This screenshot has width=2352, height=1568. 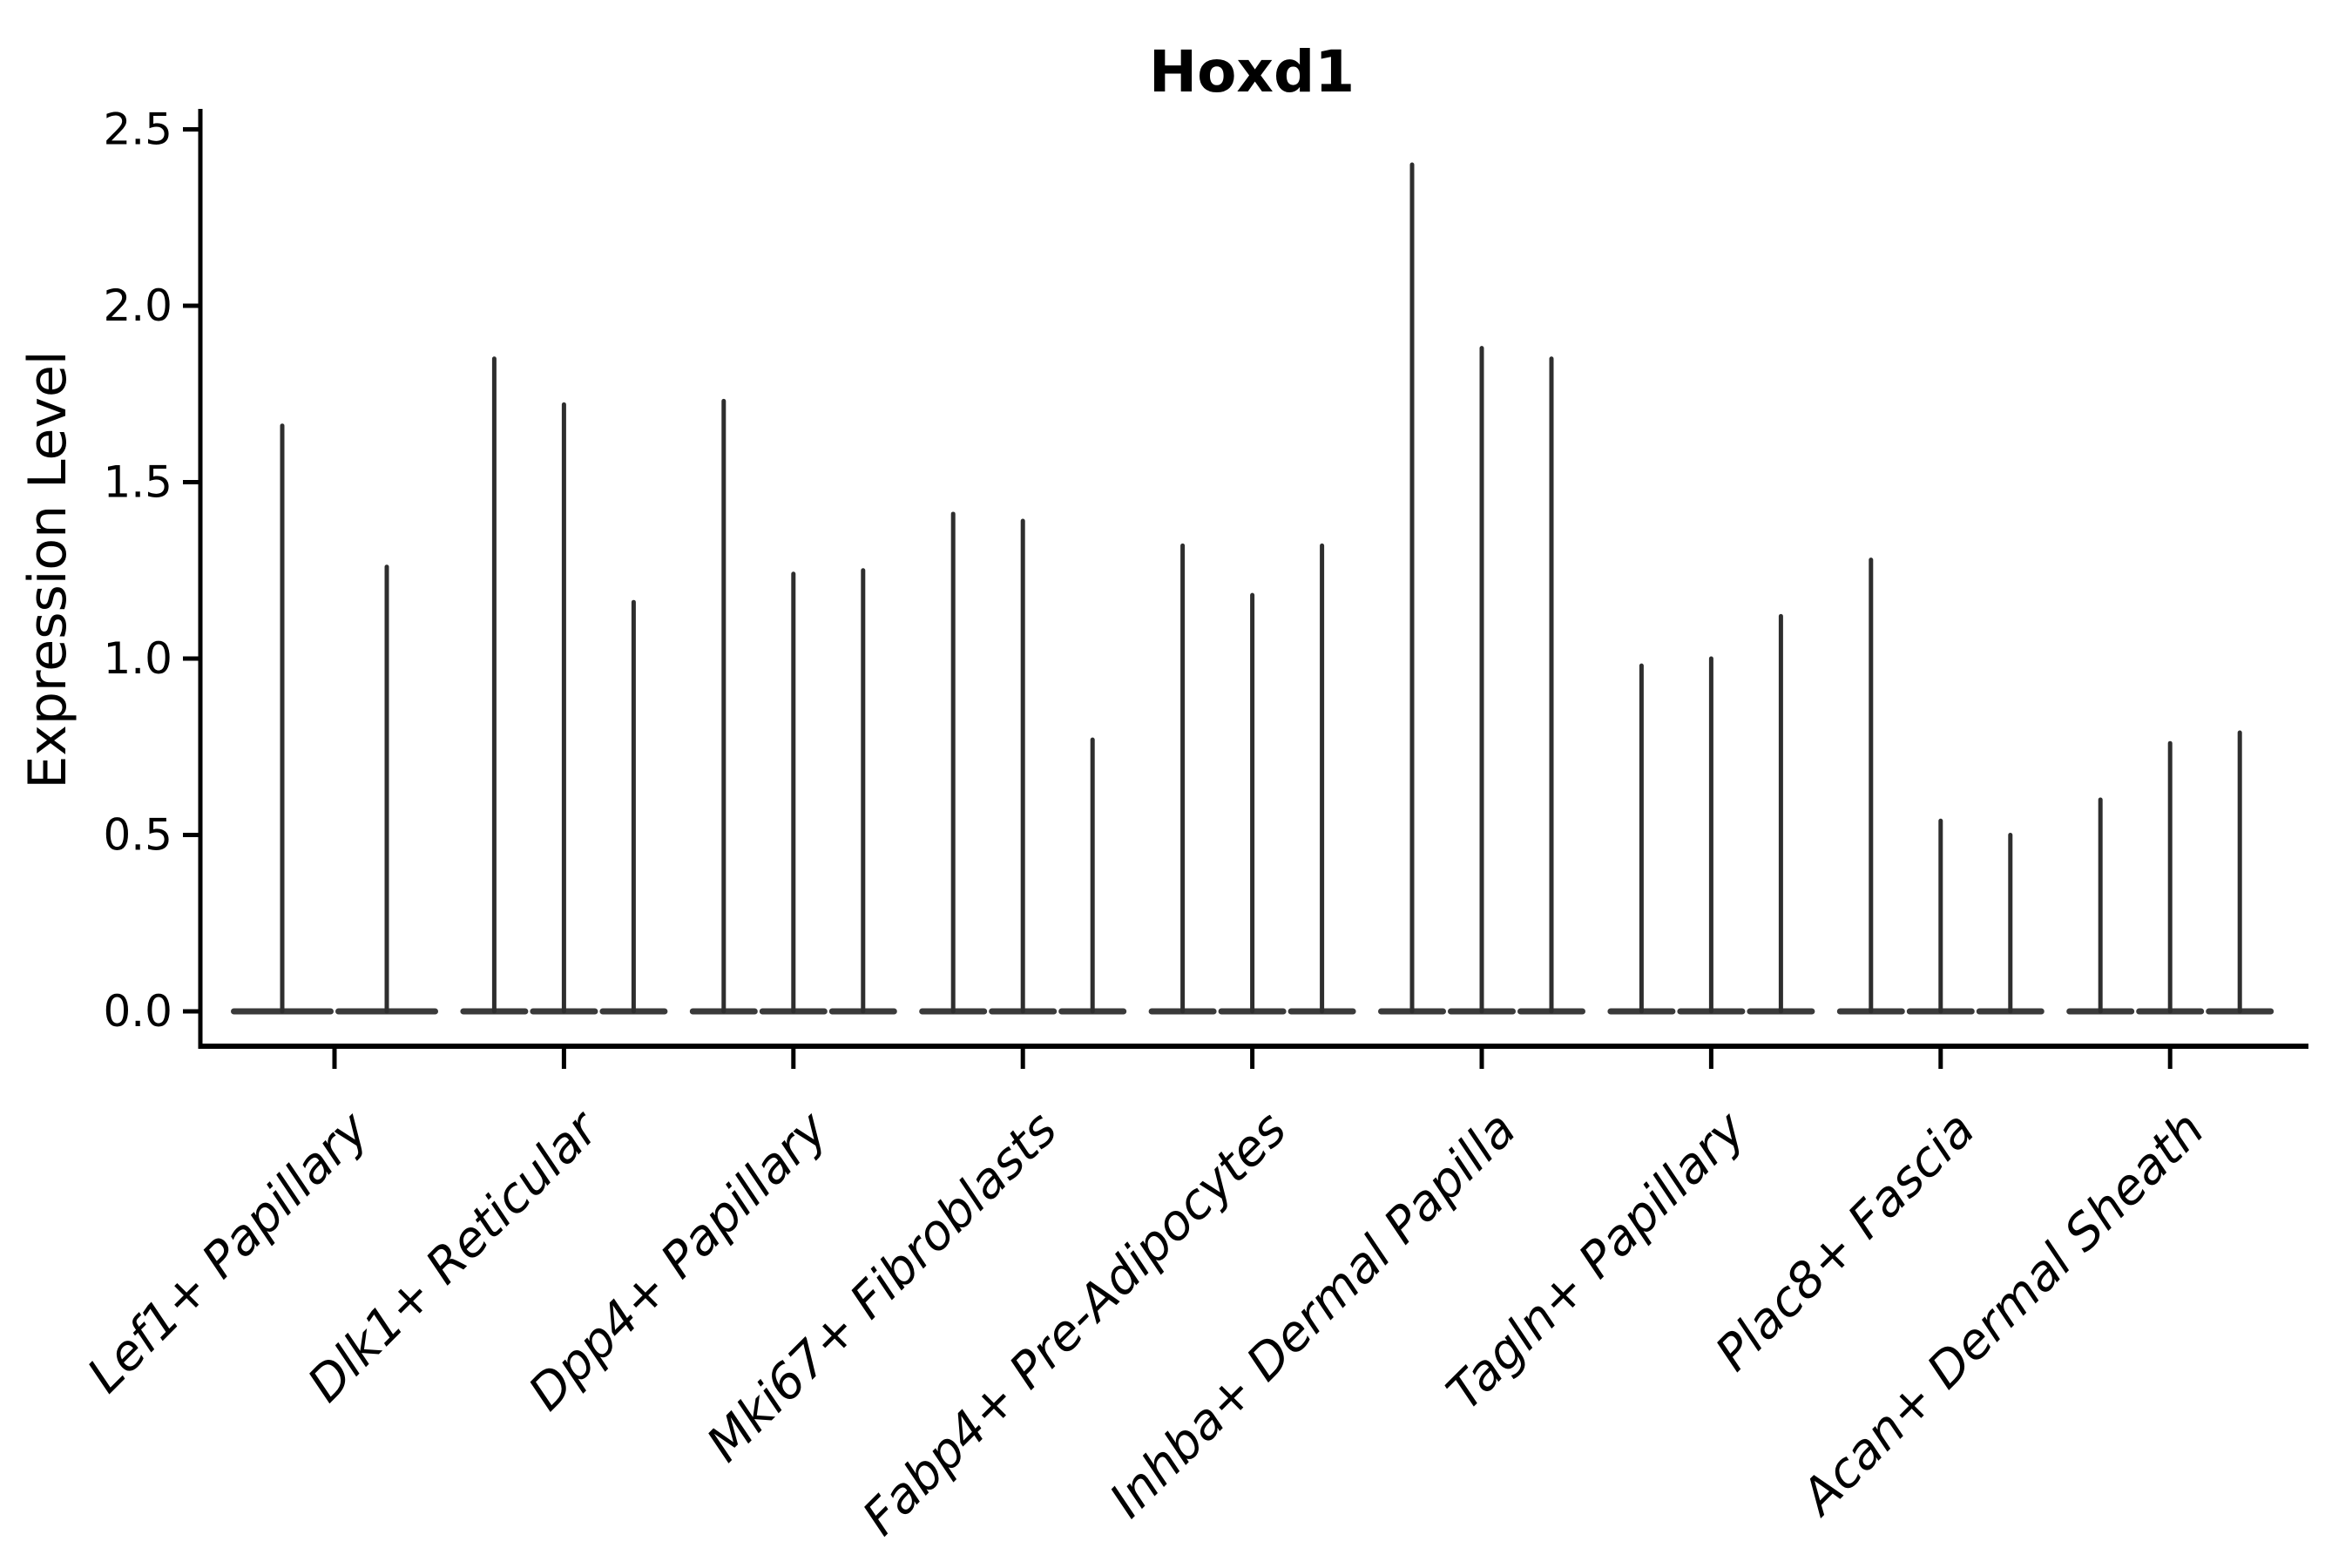 I want to click on x-category-label: Acan+ Dermal Sheath, so click(x=2002, y=1314).